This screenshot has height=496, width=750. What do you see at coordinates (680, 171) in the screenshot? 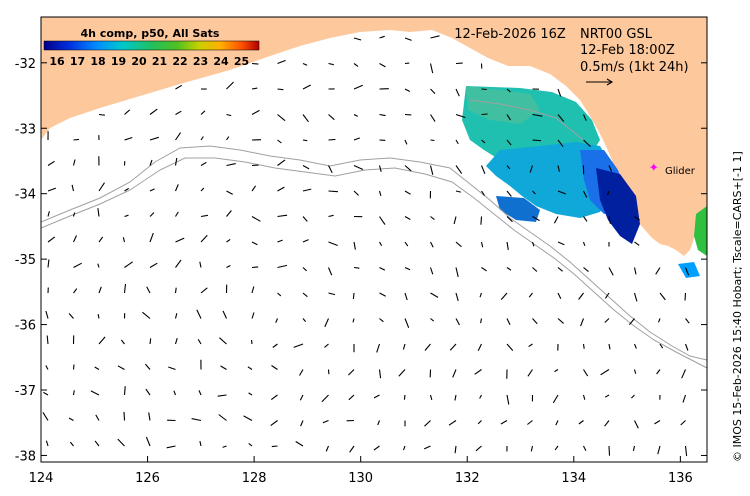
I see `glider-label: Glider` at bounding box center [680, 171].